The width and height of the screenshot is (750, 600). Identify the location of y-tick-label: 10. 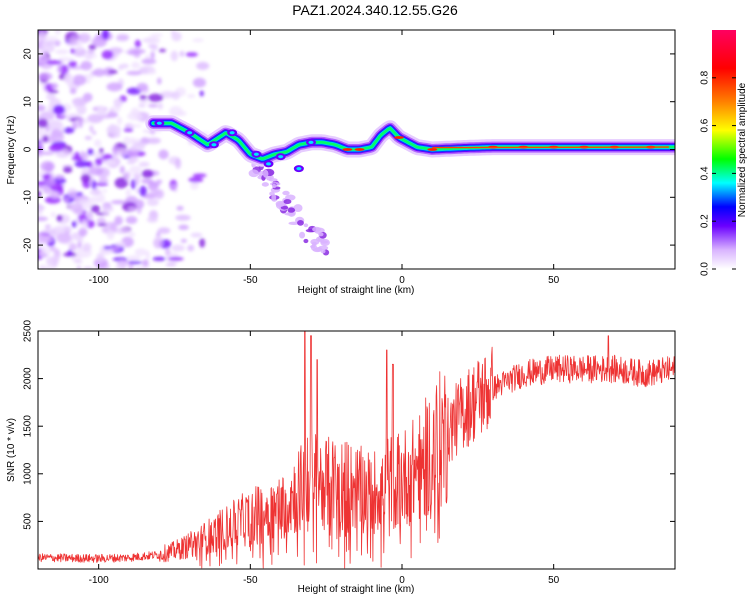
(28, 102).